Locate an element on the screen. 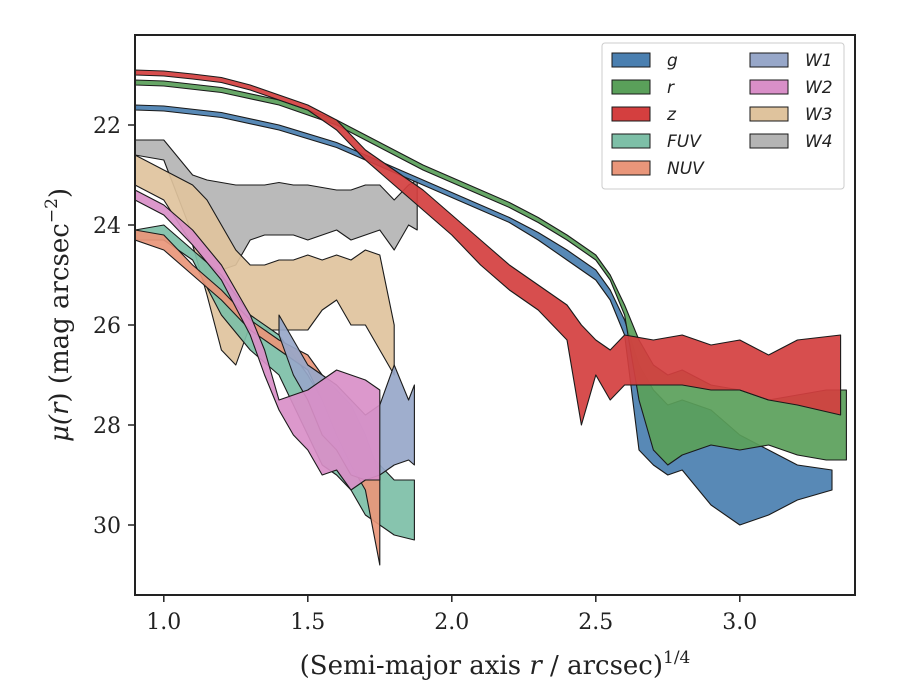 This screenshot has width=900, height=700. y-axis-label-mu: μ( is located at coordinates (60, 428).